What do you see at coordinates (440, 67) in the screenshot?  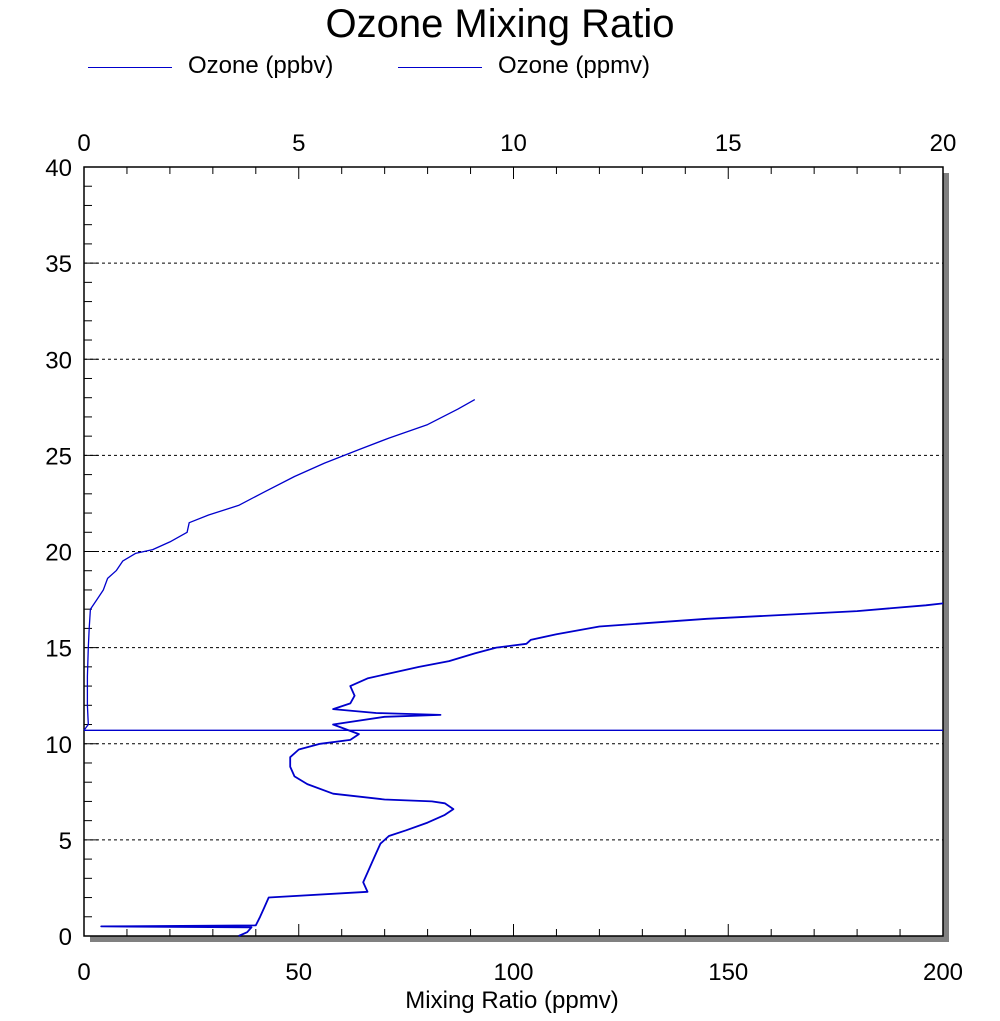 I see `legend-line-ppmv` at bounding box center [440, 67].